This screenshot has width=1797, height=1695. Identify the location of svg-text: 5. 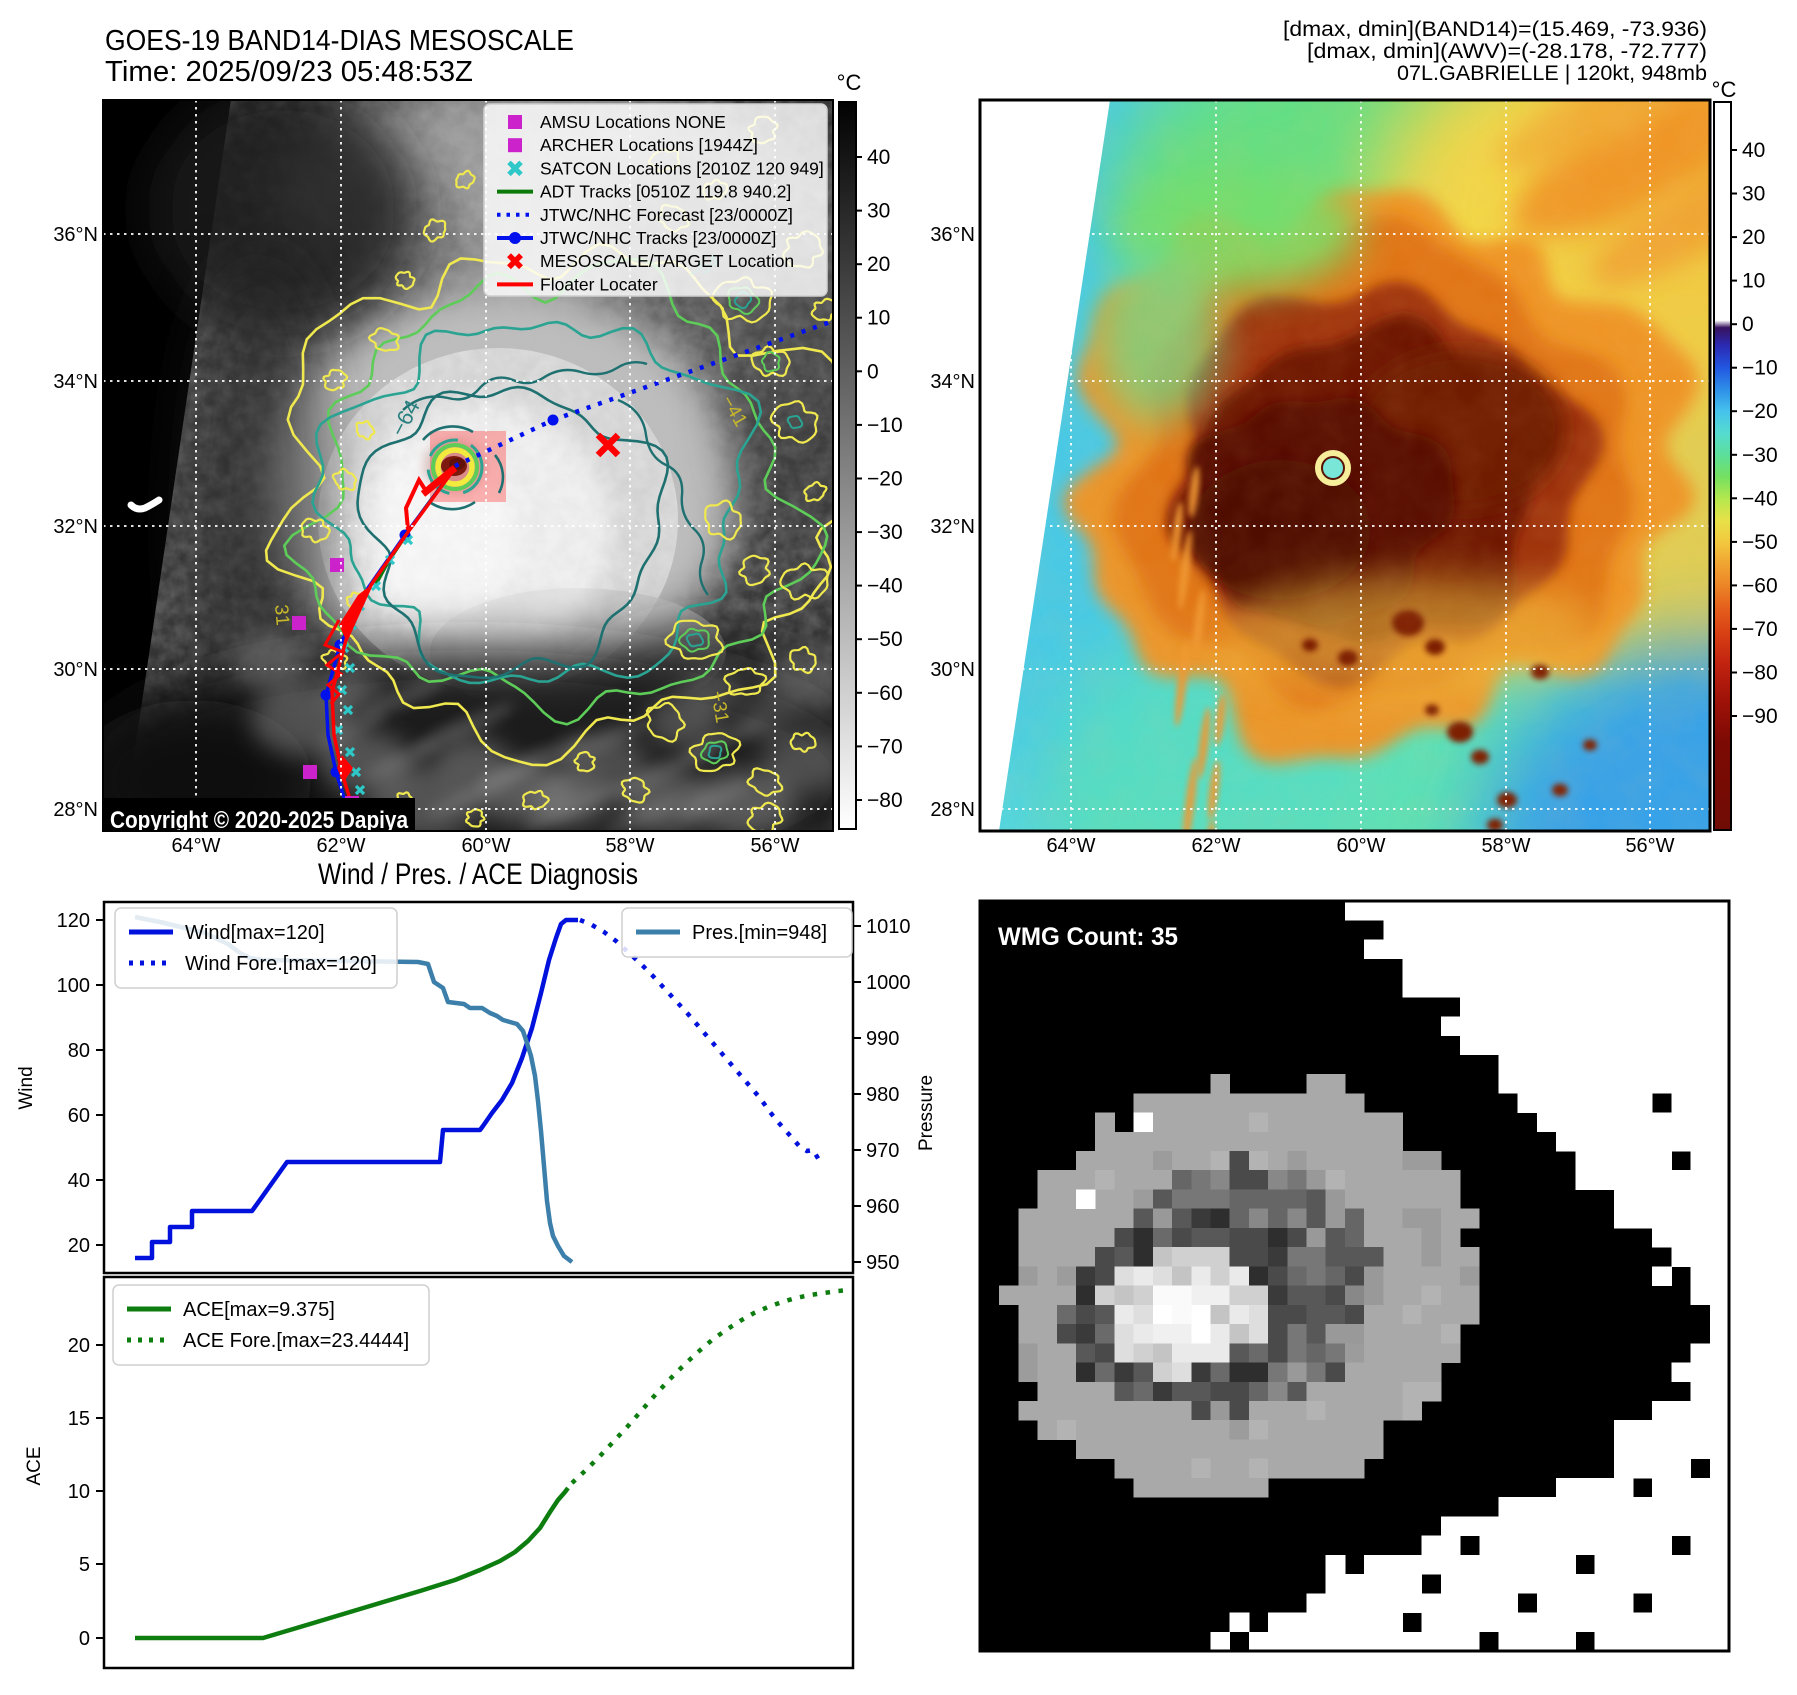
(84, 1565).